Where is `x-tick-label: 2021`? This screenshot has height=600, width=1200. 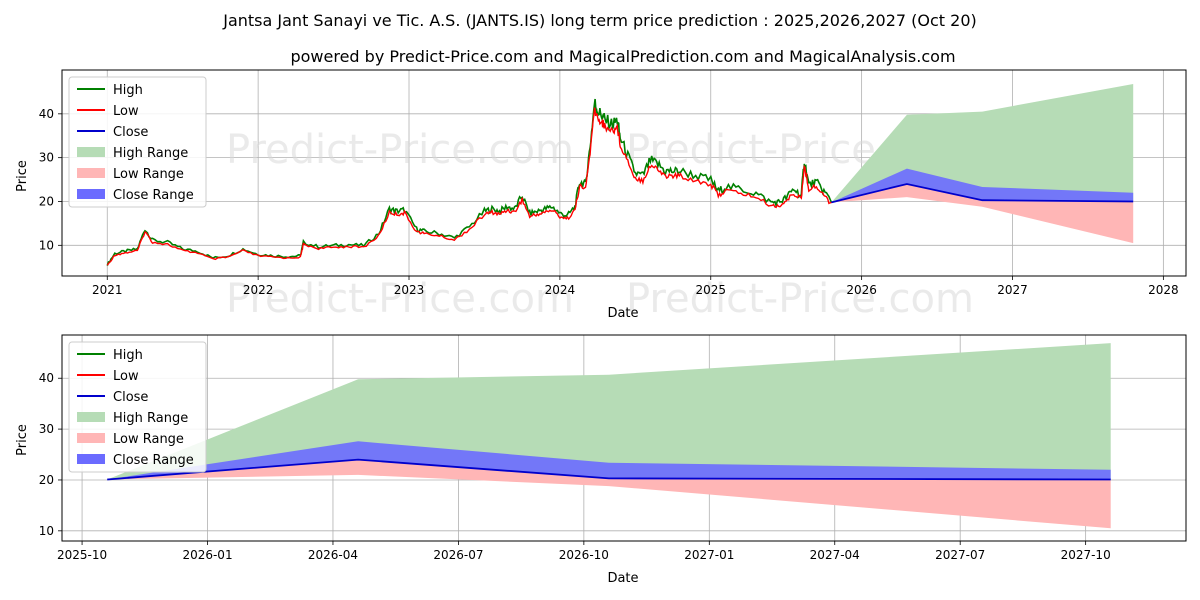
x-tick-label: 2021 is located at coordinates (107, 290).